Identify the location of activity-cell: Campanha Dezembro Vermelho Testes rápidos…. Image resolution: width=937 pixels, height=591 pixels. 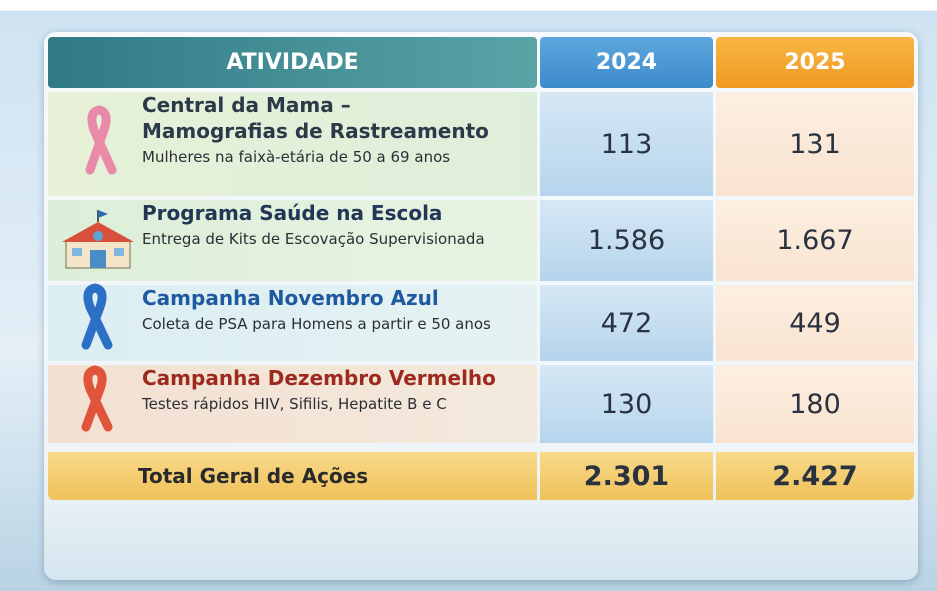
(292, 404).